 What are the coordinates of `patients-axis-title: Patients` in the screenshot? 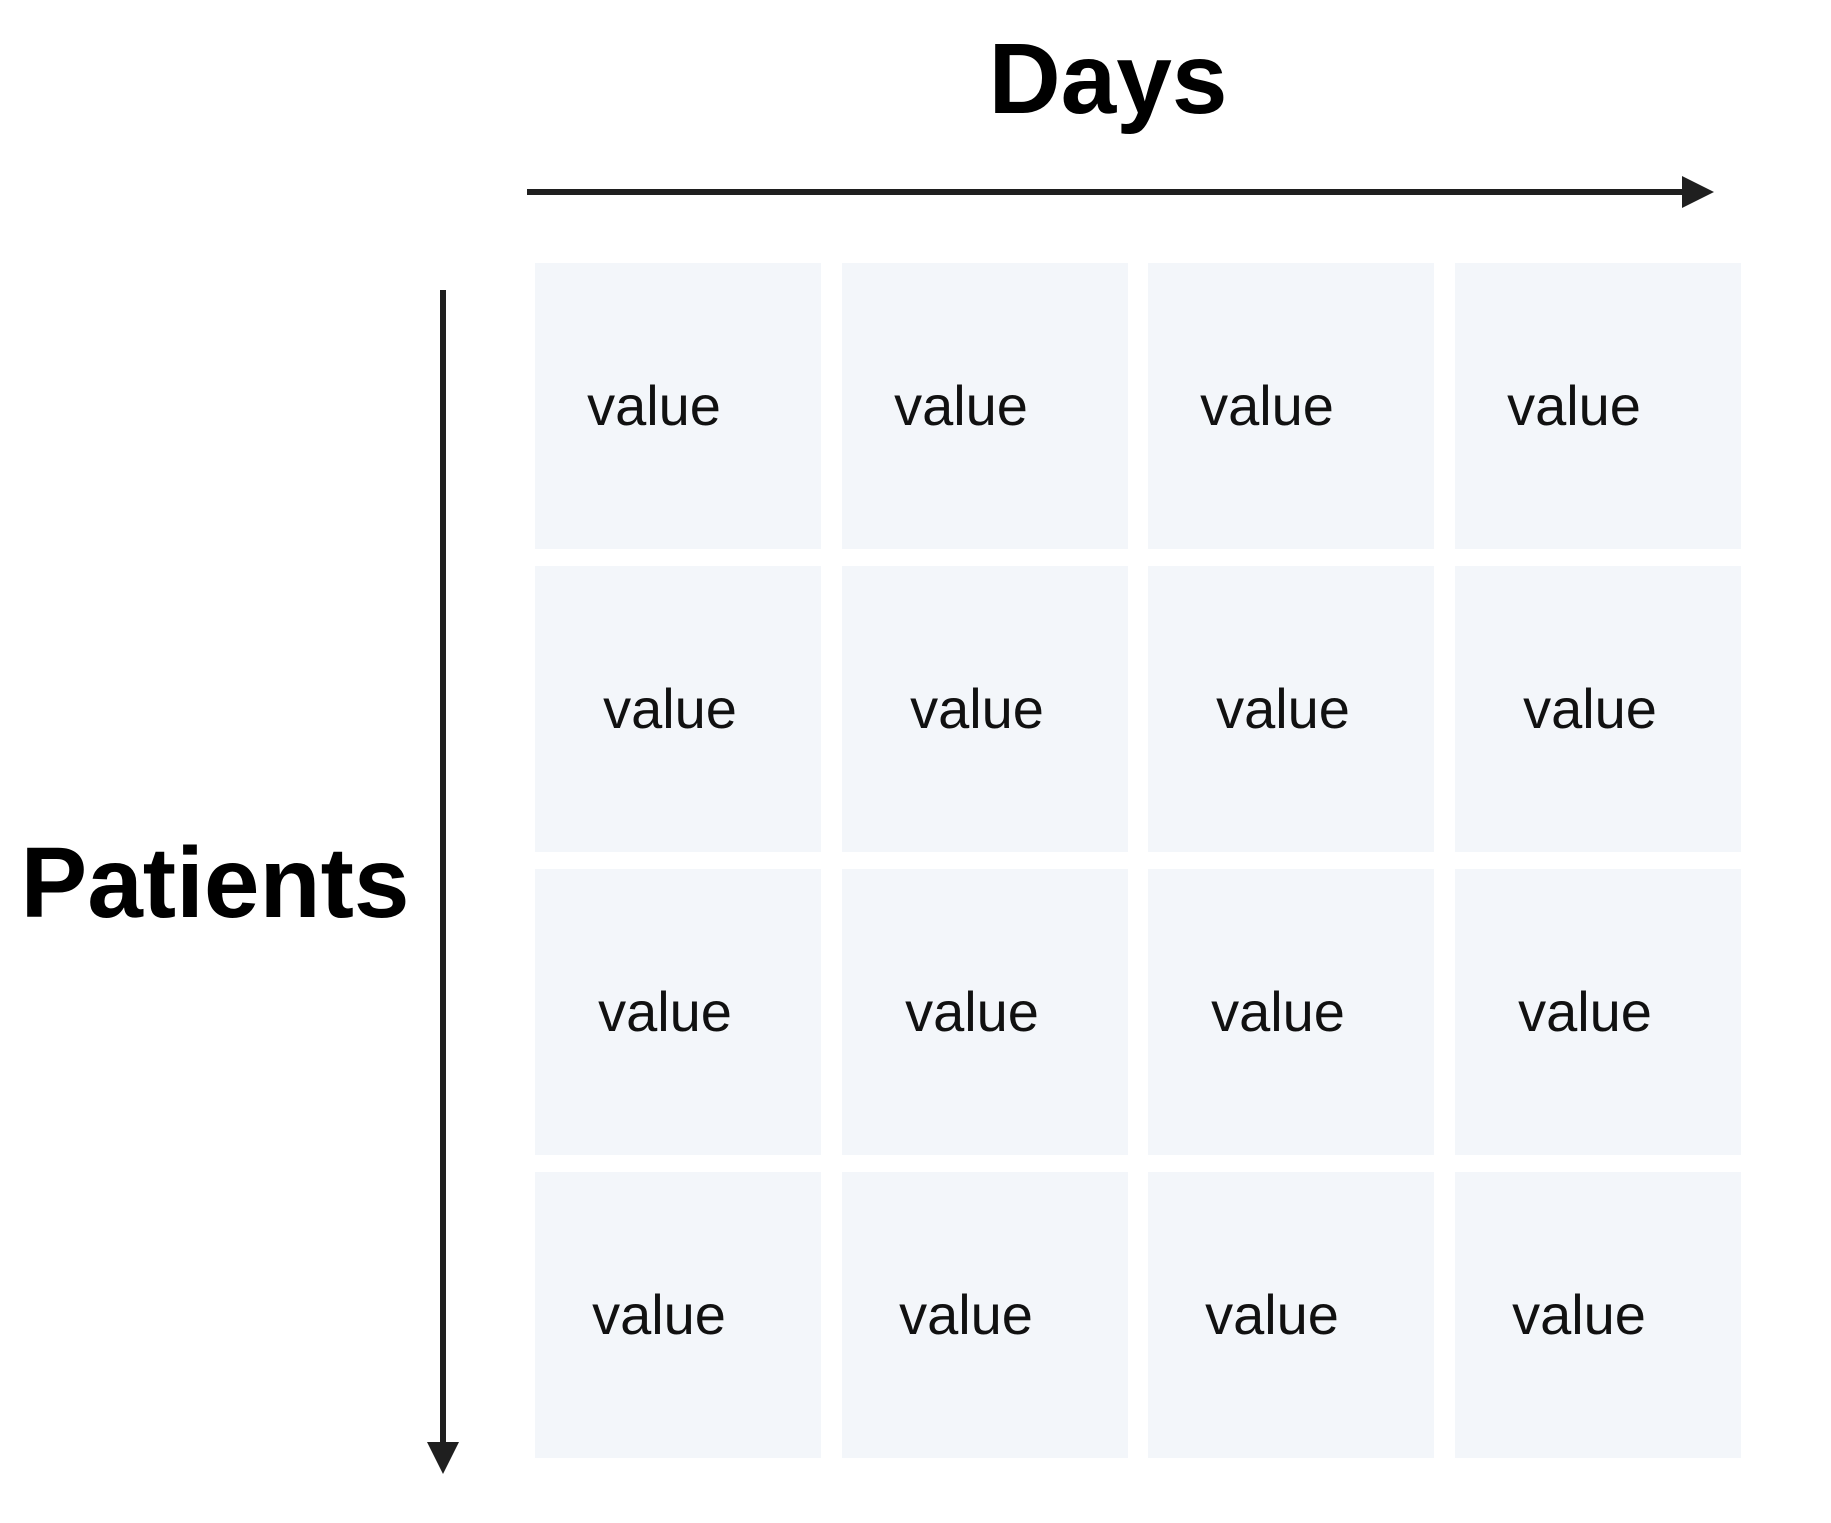 It's located at (215, 883).